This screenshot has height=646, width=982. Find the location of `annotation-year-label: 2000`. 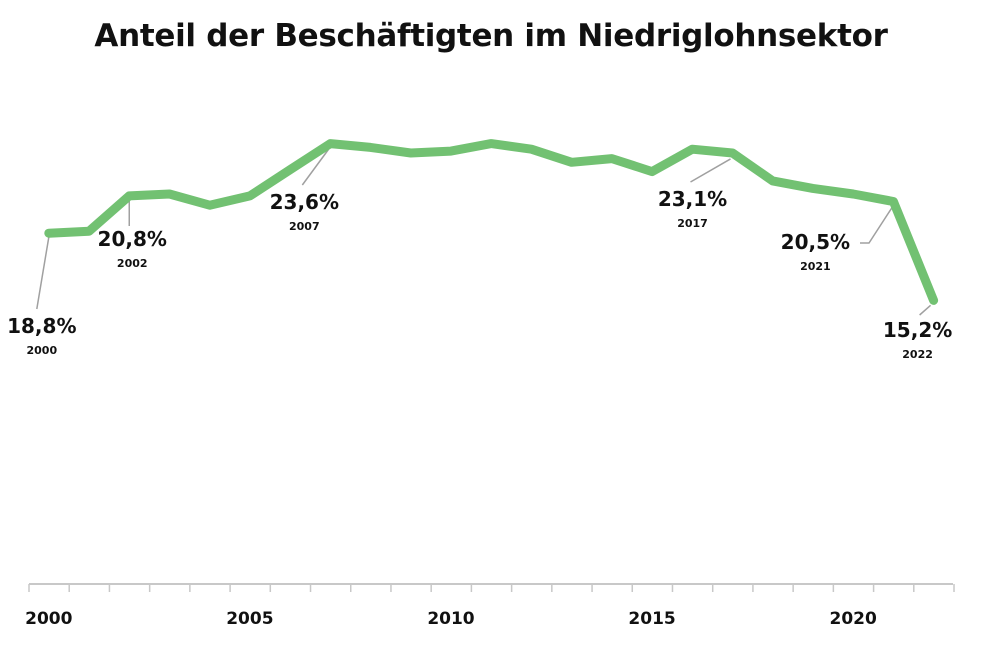

annotation-year-label: 2000 is located at coordinates (41, 350).